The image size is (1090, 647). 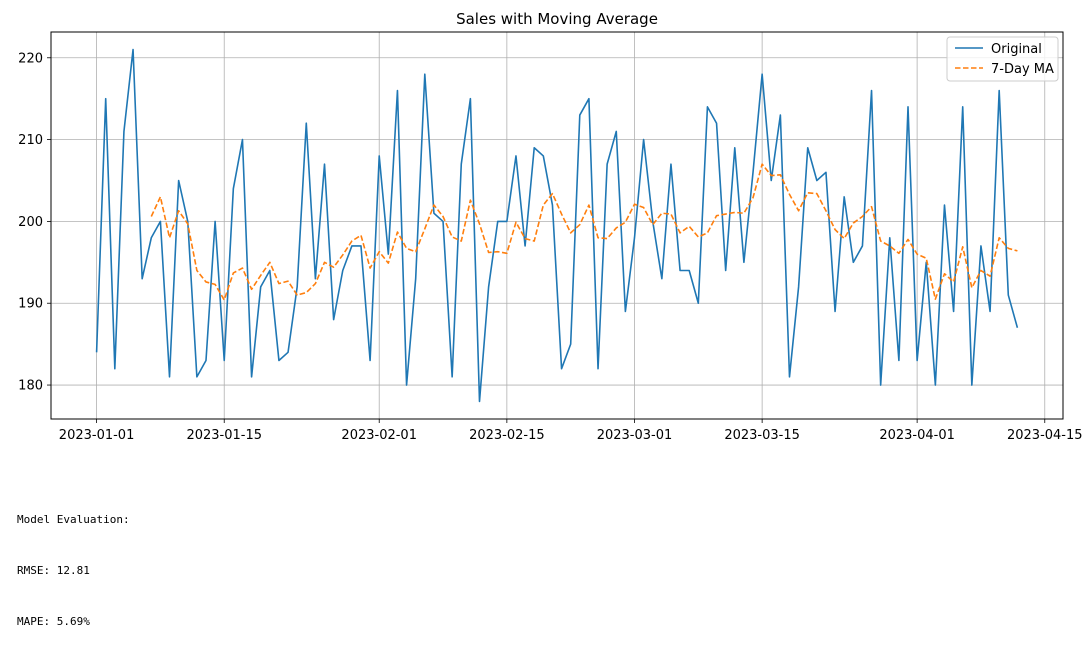 What do you see at coordinates (30, 58) in the screenshot?
I see `y-tick-label: 220` at bounding box center [30, 58].